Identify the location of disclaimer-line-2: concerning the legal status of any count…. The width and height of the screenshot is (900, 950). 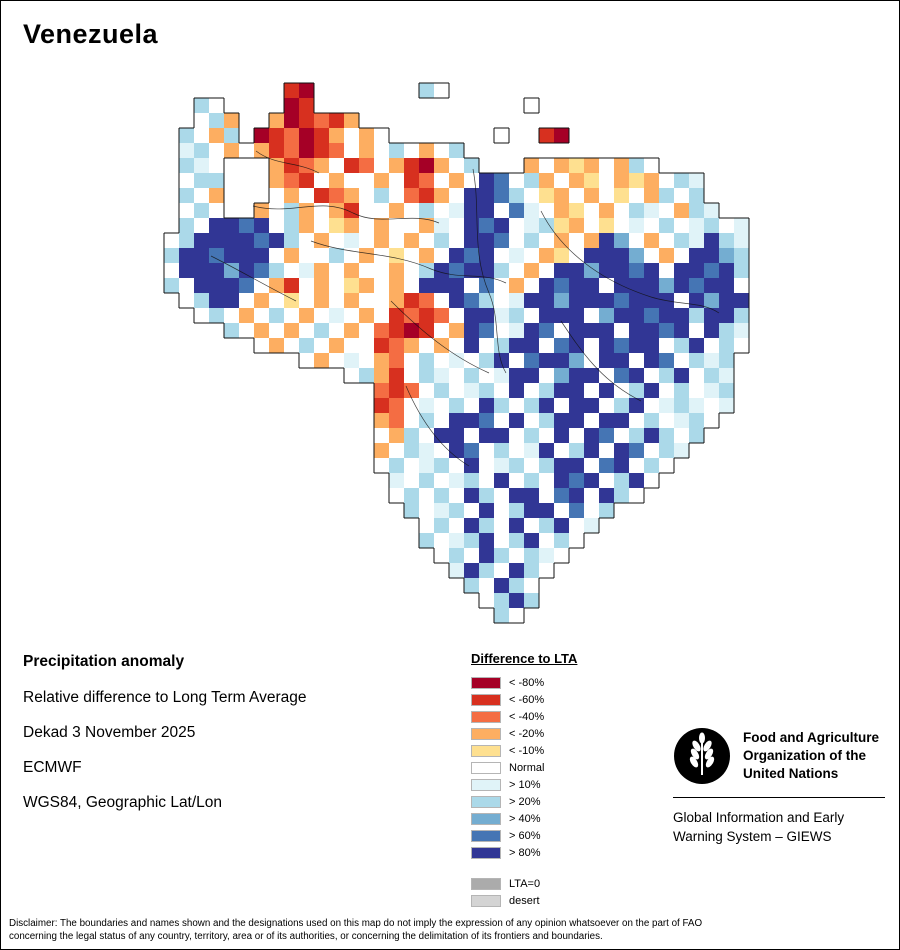
(306, 936).